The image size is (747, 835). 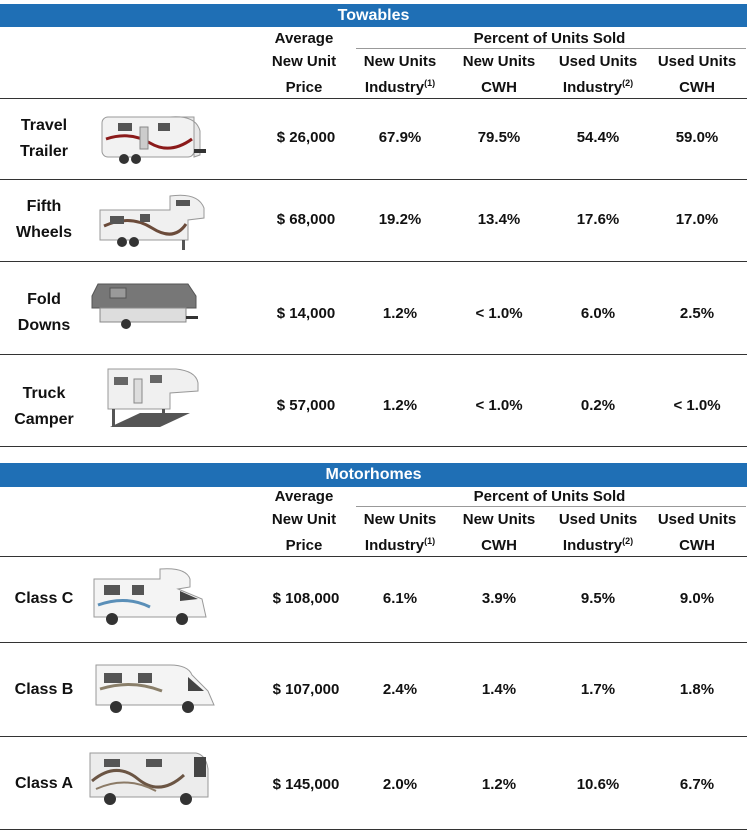 What do you see at coordinates (44, 406) in the screenshot?
I see `row-name: Truck Camper` at bounding box center [44, 406].